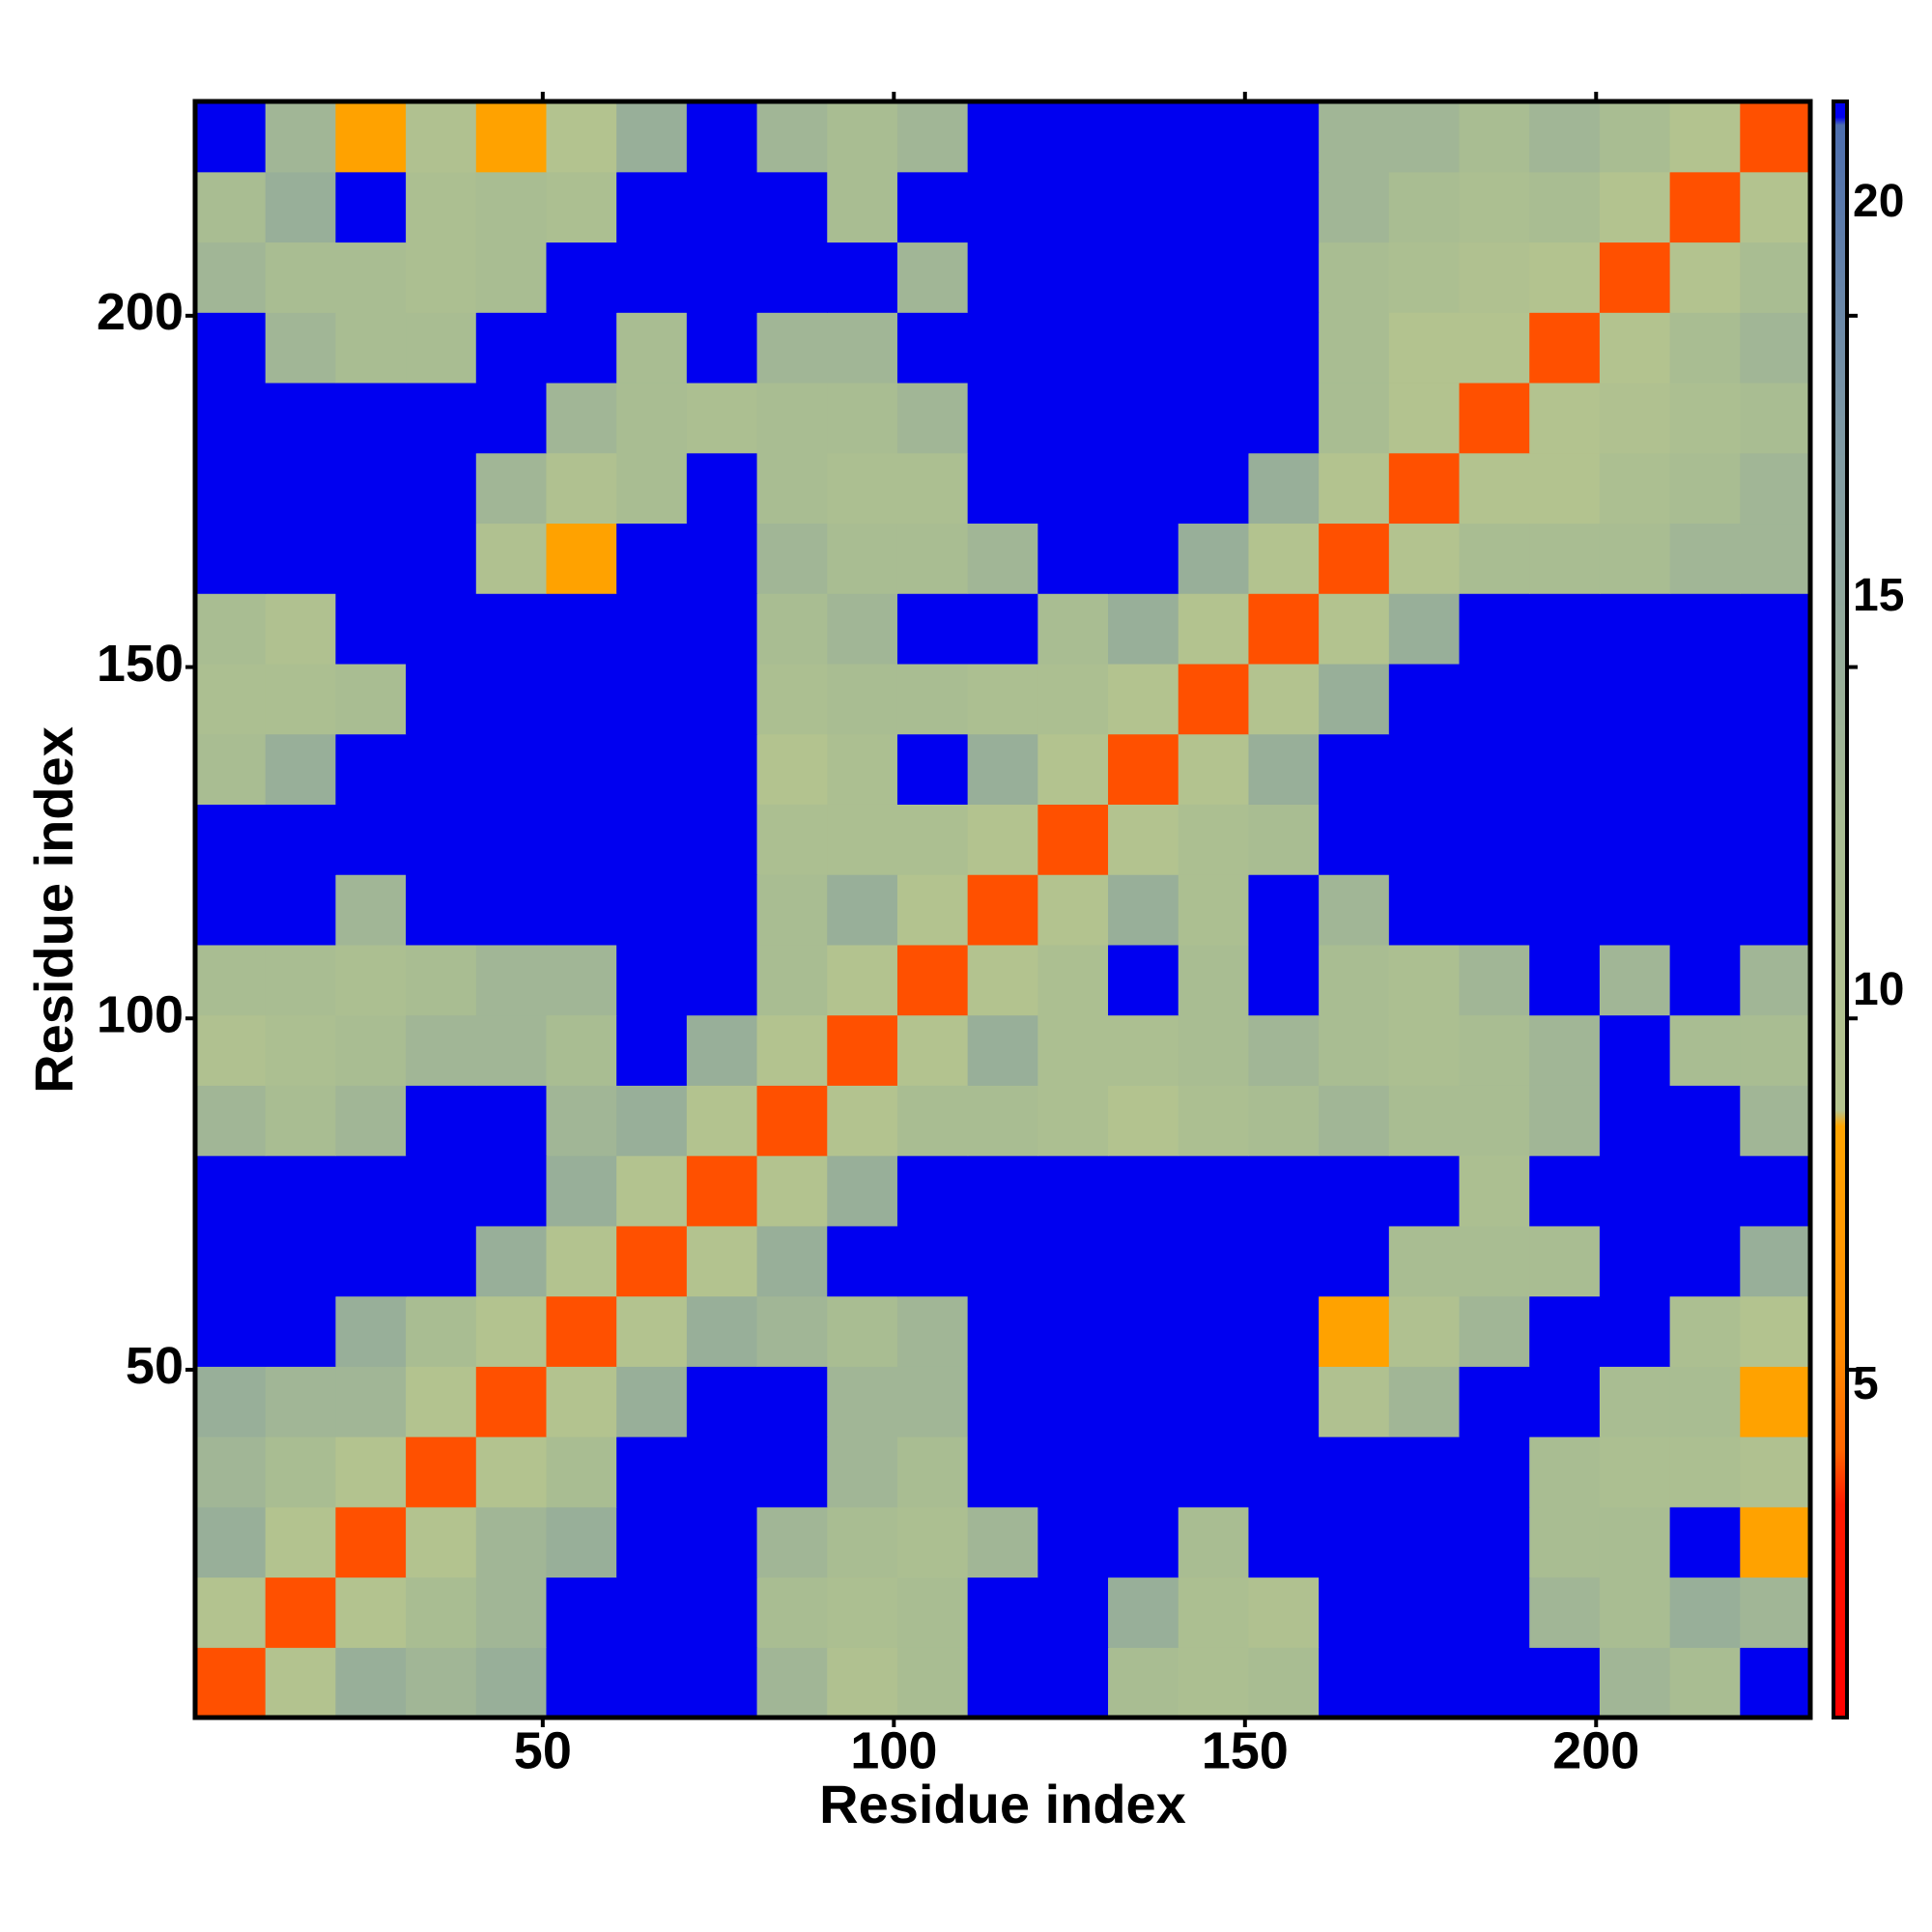 The image size is (1932, 1932). I want to click on colorbar, so click(1840, 909).